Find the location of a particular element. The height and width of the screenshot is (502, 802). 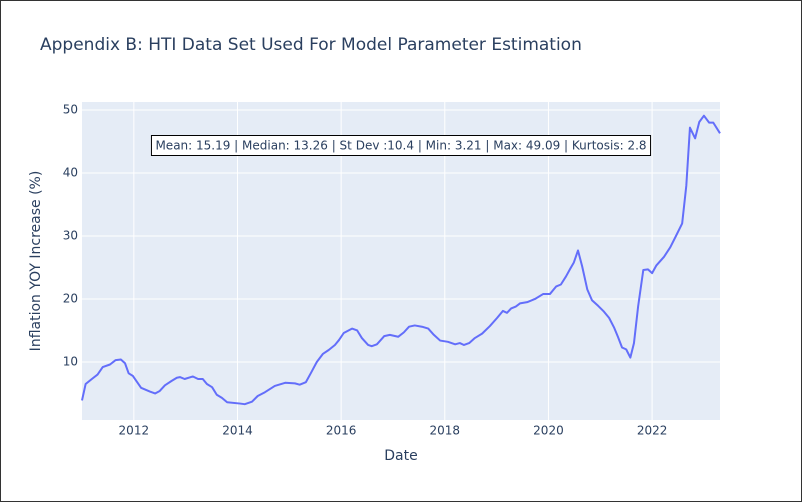

x-tick-label: 2016 is located at coordinates (341, 431).